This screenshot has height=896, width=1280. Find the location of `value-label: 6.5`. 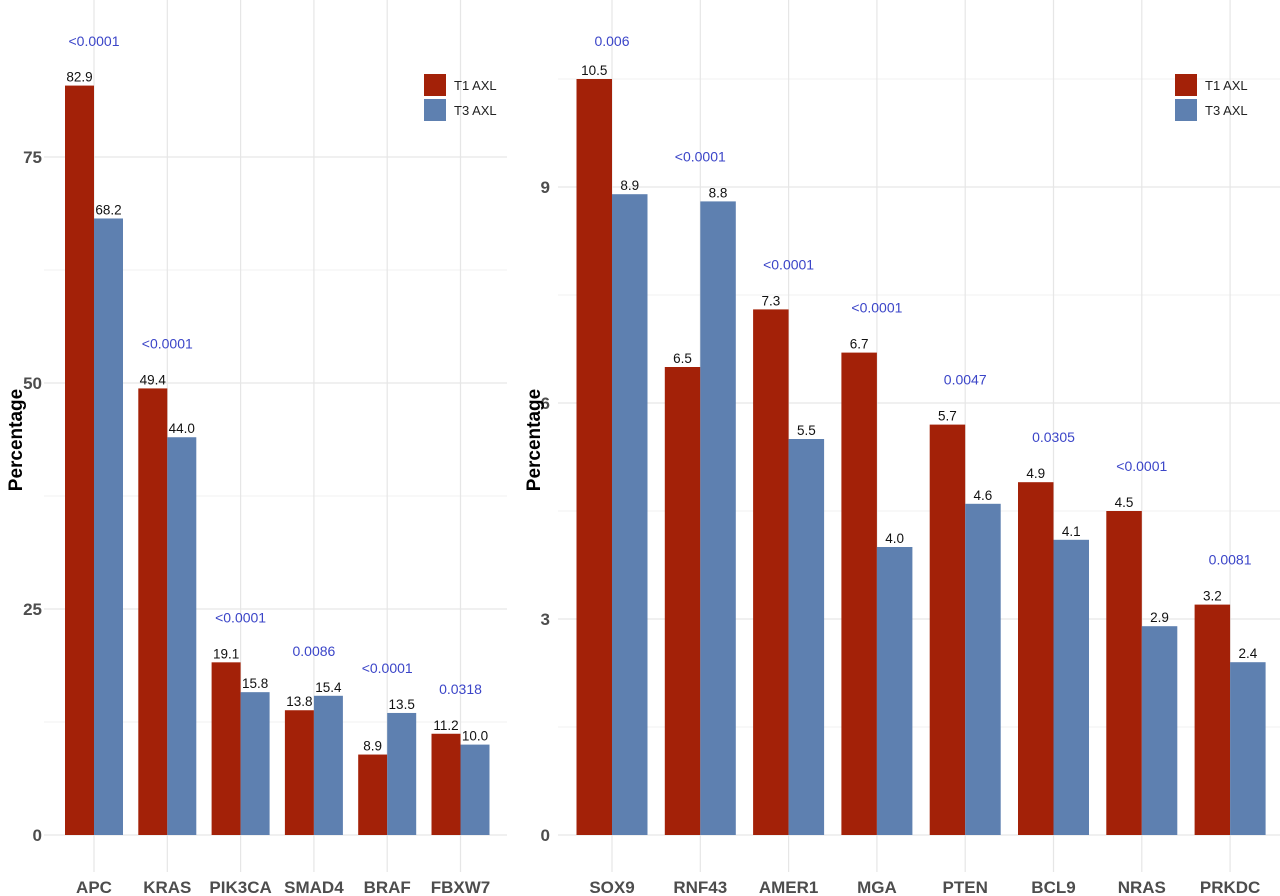

value-label: 6.5 is located at coordinates (682, 358).